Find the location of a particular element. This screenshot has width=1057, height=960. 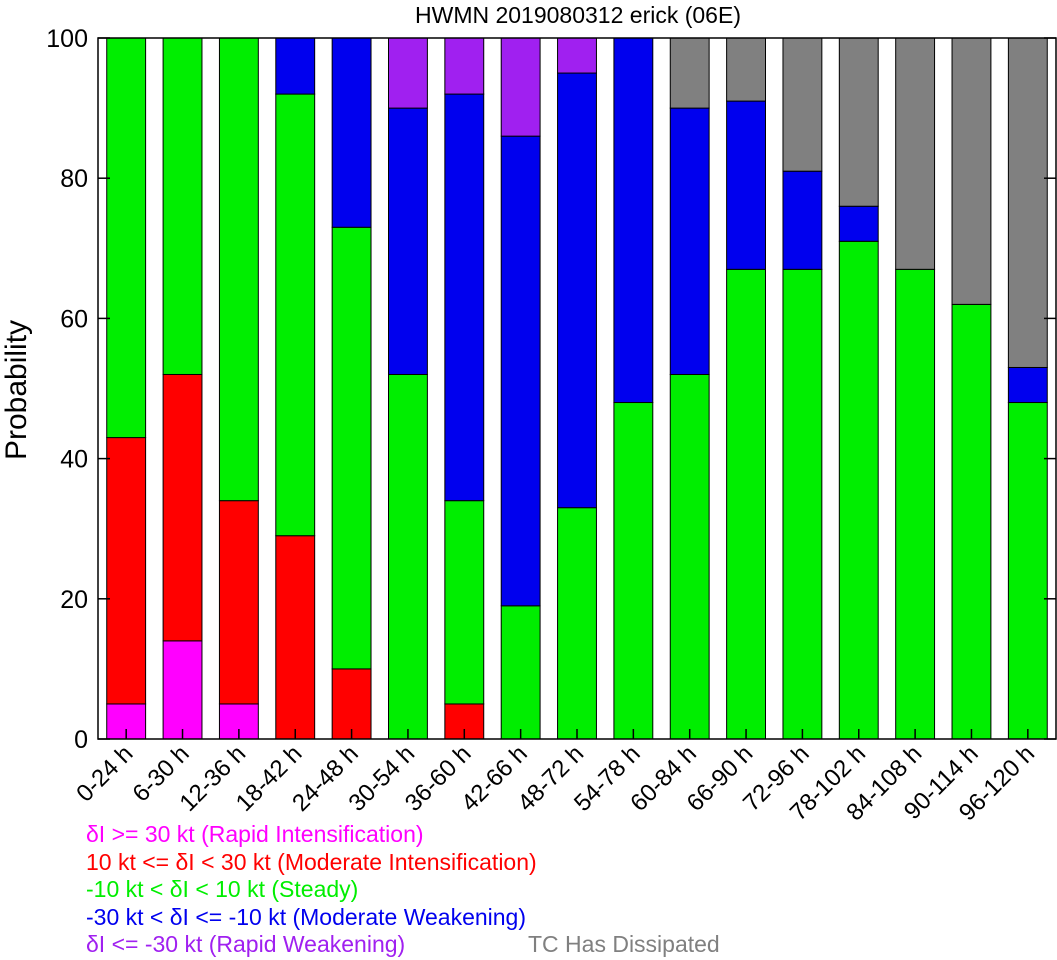

bar-segment-54-78h-s2 is located at coordinates (633, 571).